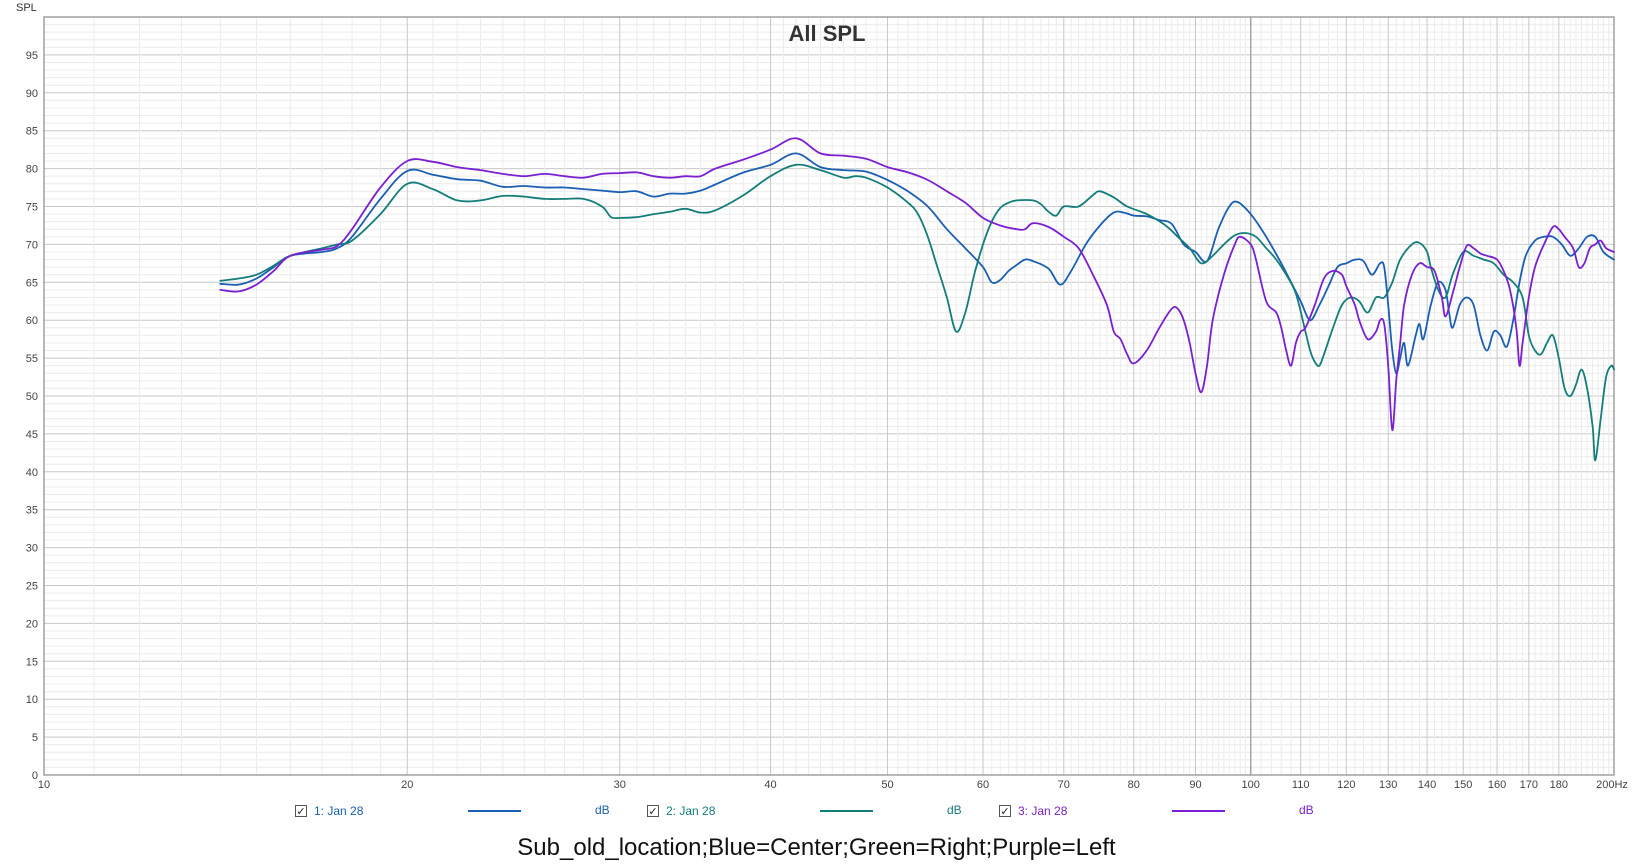 Image resolution: width=1633 pixels, height=865 pixels. Describe the element at coordinates (1005, 811) in the screenshot. I see `legend-checkbox-3: ✓` at that location.